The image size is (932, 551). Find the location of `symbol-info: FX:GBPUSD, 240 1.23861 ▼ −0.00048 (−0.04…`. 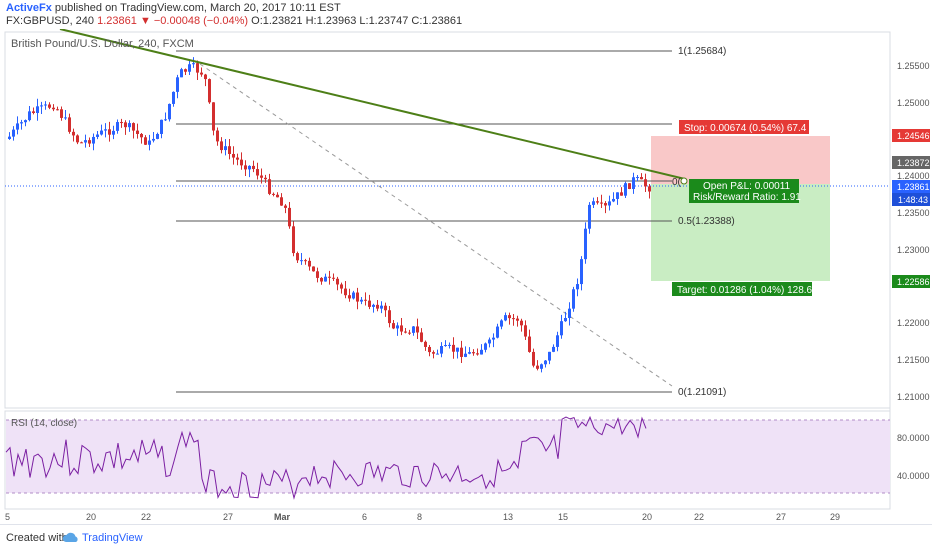

symbol-info: FX:GBPUSD, 240 1.23861 ▼ −0.00048 (−0.04… is located at coordinates (234, 21).